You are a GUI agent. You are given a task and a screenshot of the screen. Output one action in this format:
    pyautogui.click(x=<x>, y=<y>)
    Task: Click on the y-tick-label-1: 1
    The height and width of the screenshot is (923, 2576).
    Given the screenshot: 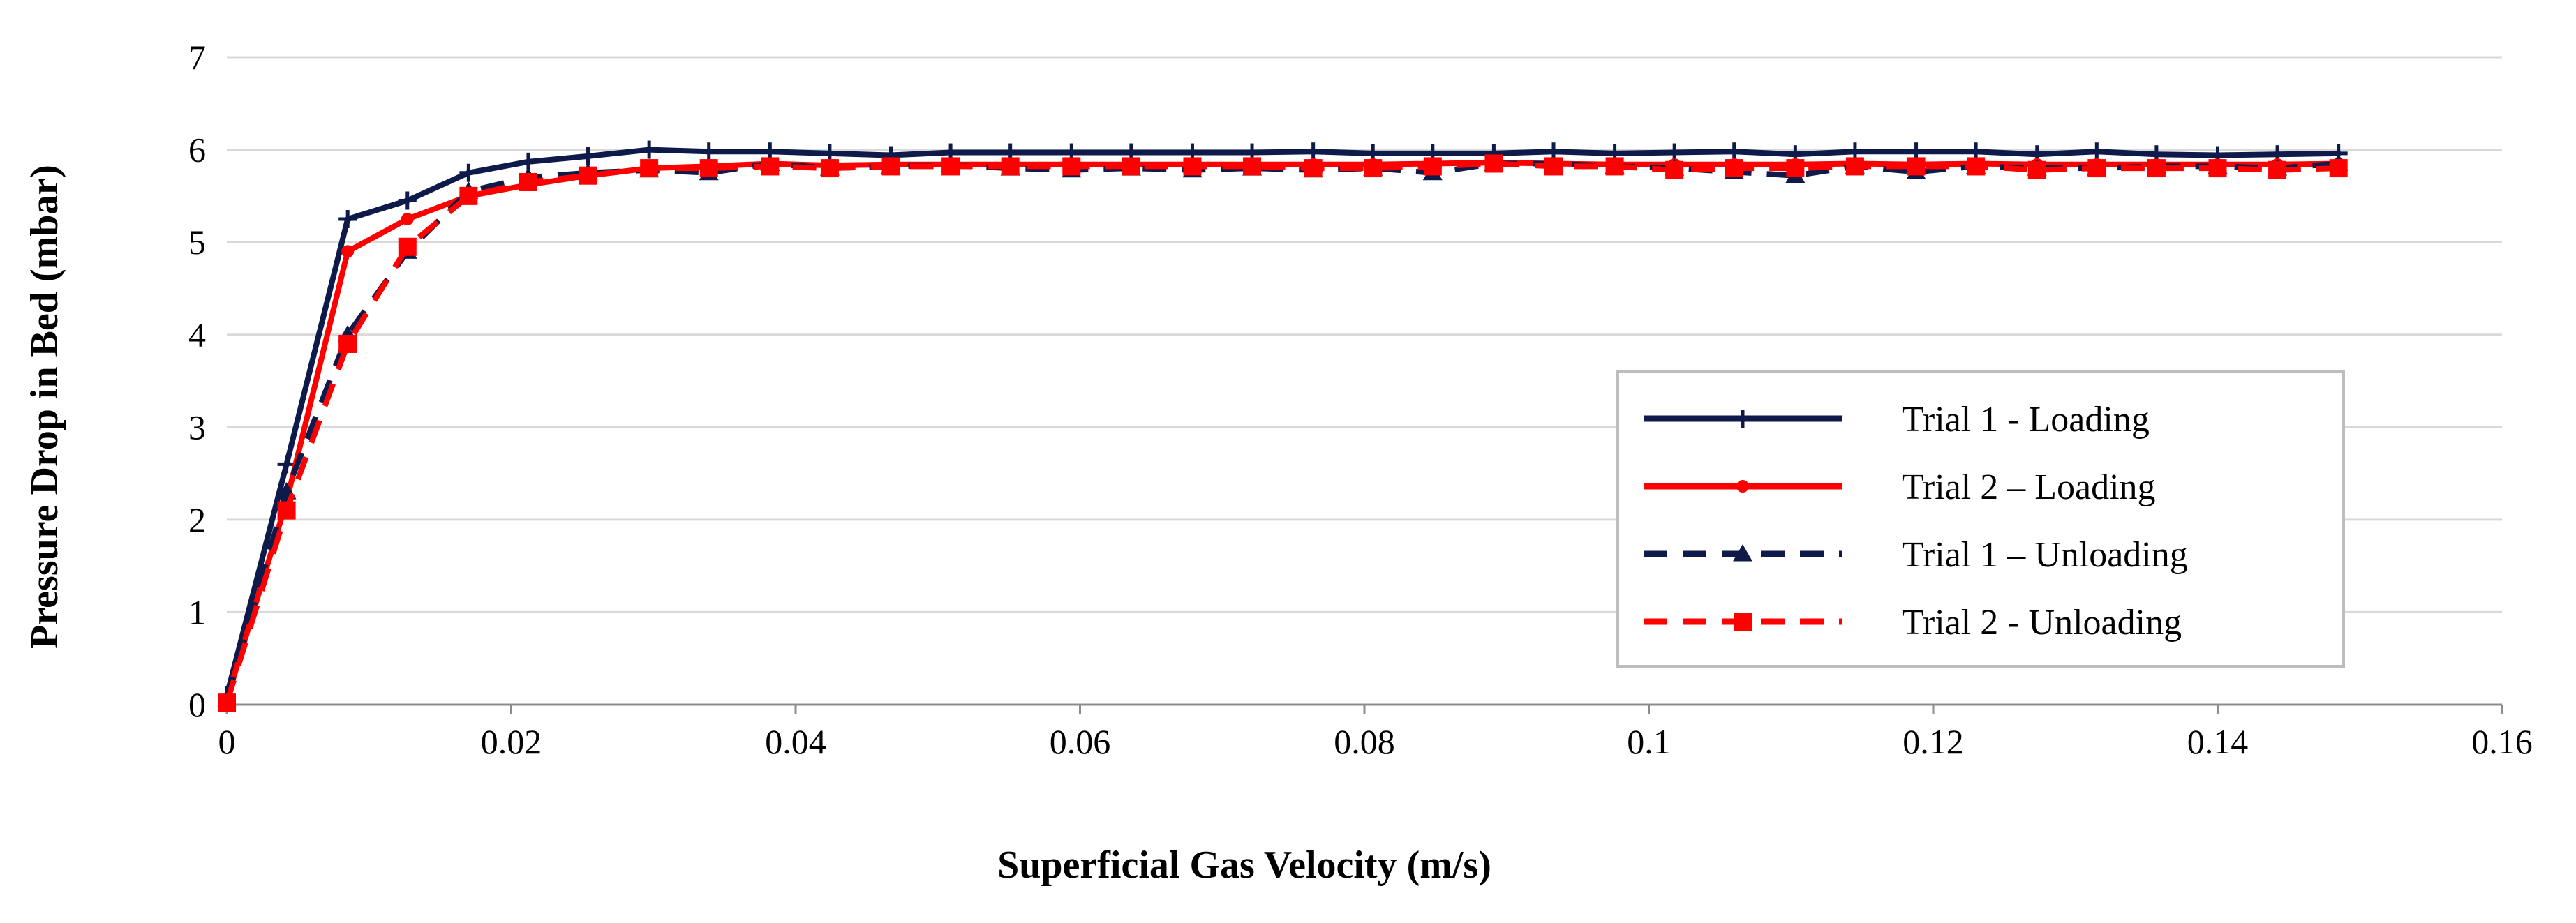 What is the action you would take?
    pyautogui.click(x=197, y=611)
    